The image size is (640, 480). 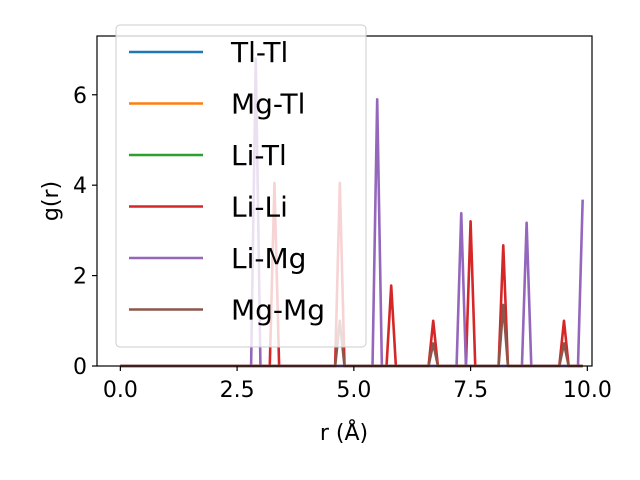 What do you see at coordinates (80, 186) in the screenshot?
I see `y-tick-label: 4` at bounding box center [80, 186].